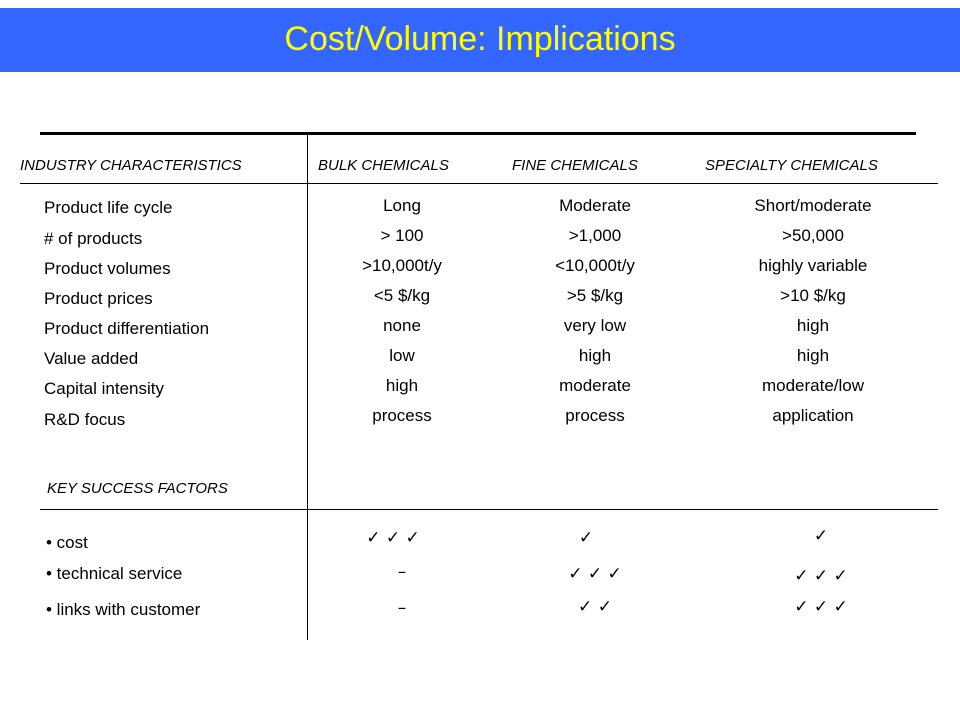  I want to click on cell-specialty: >50,000, so click(813, 235).